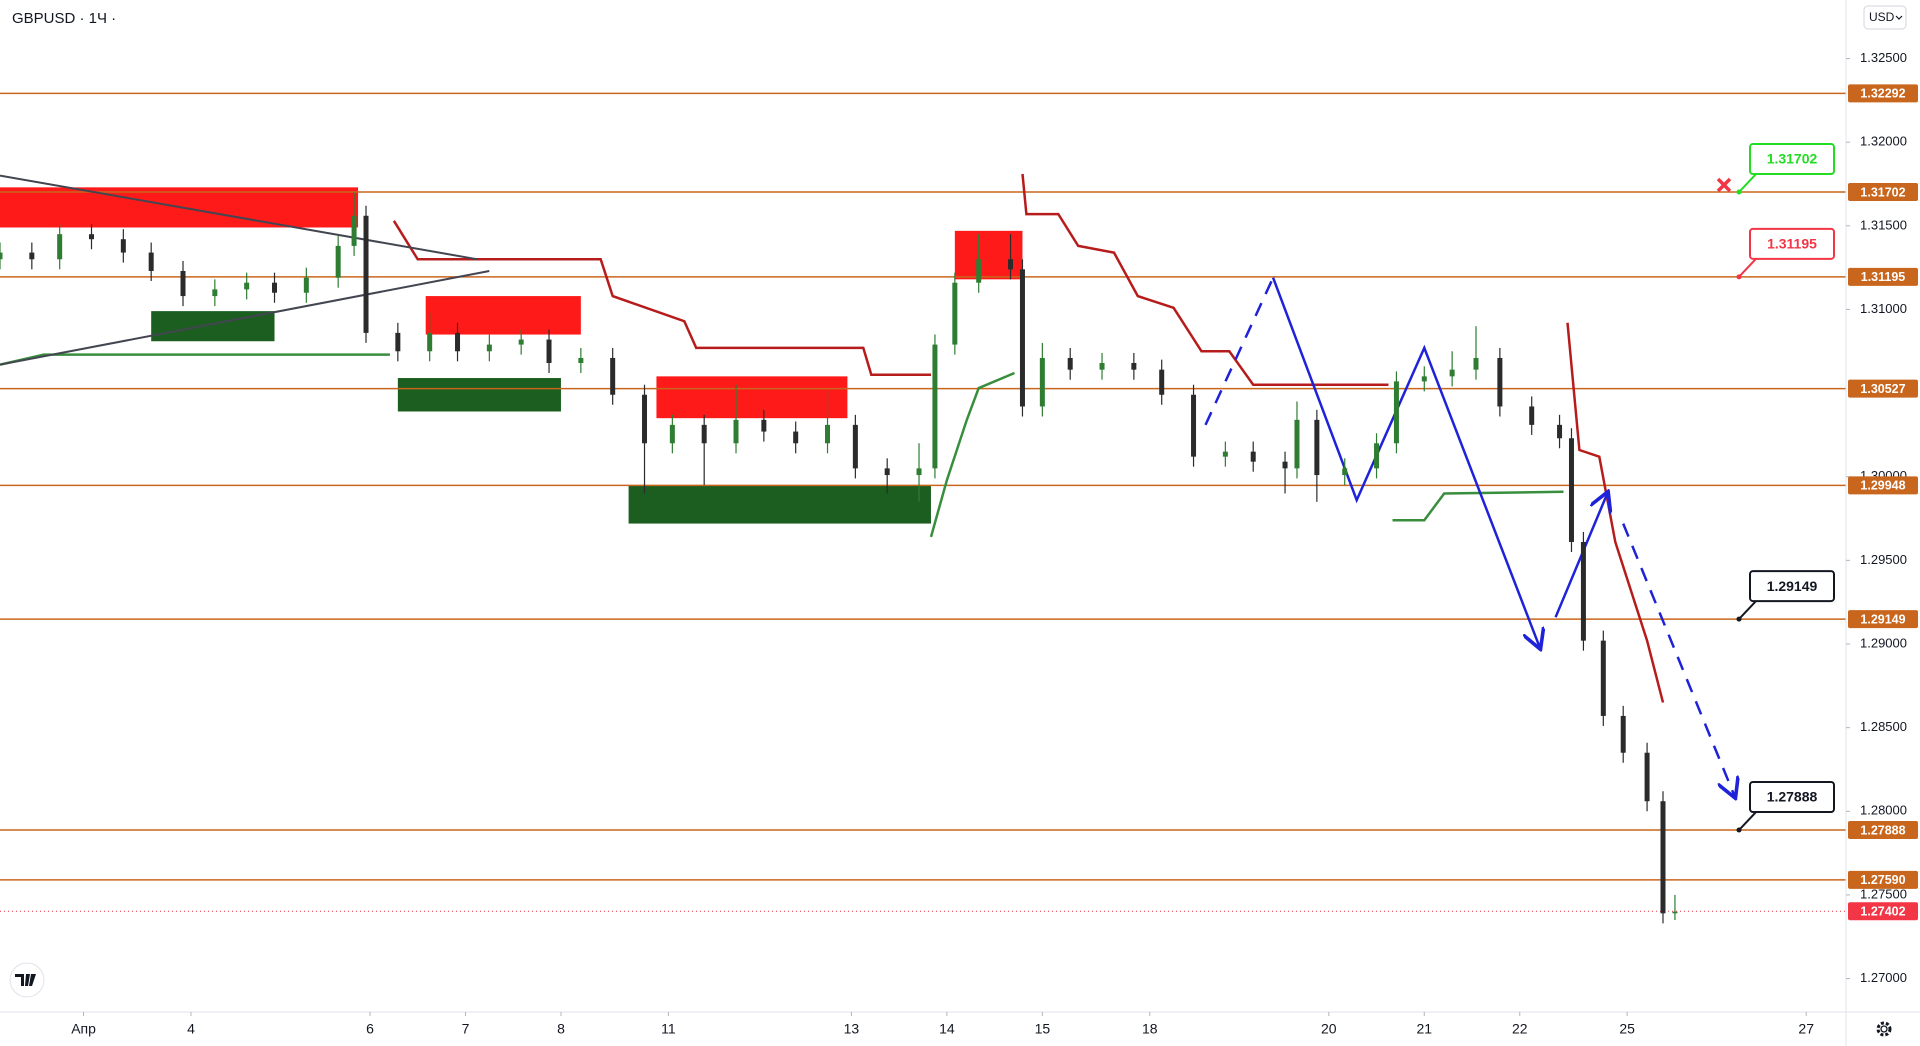 The image size is (1920, 1046). I want to click on x-tick-label: 22, so click(1520, 1029).